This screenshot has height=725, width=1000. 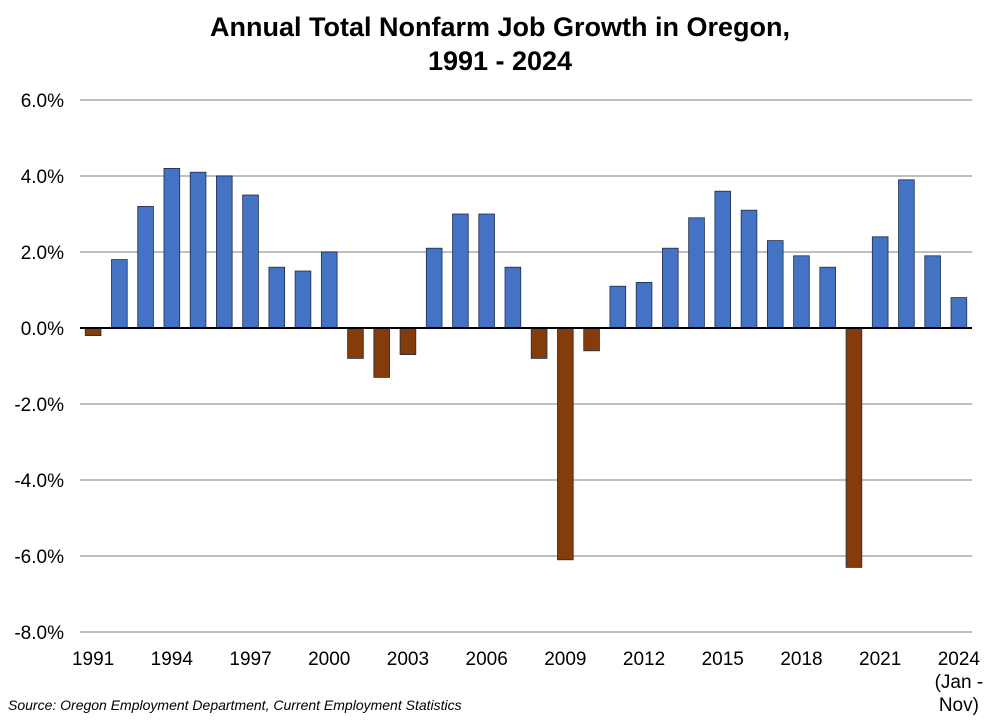 What do you see at coordinates (39, 633) in the screenshot?
I see `y-tick-label: -8.0%` at bounding box center [39, 633].